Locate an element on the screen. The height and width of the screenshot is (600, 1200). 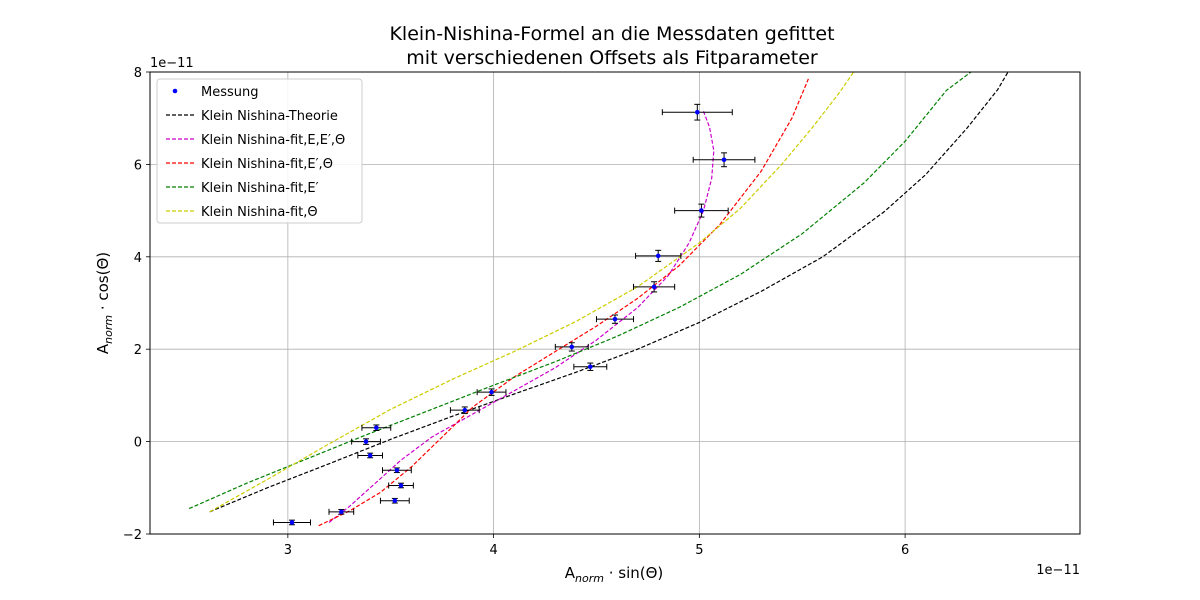
y-tick-label: 0 is located at coordinates (138, 443).